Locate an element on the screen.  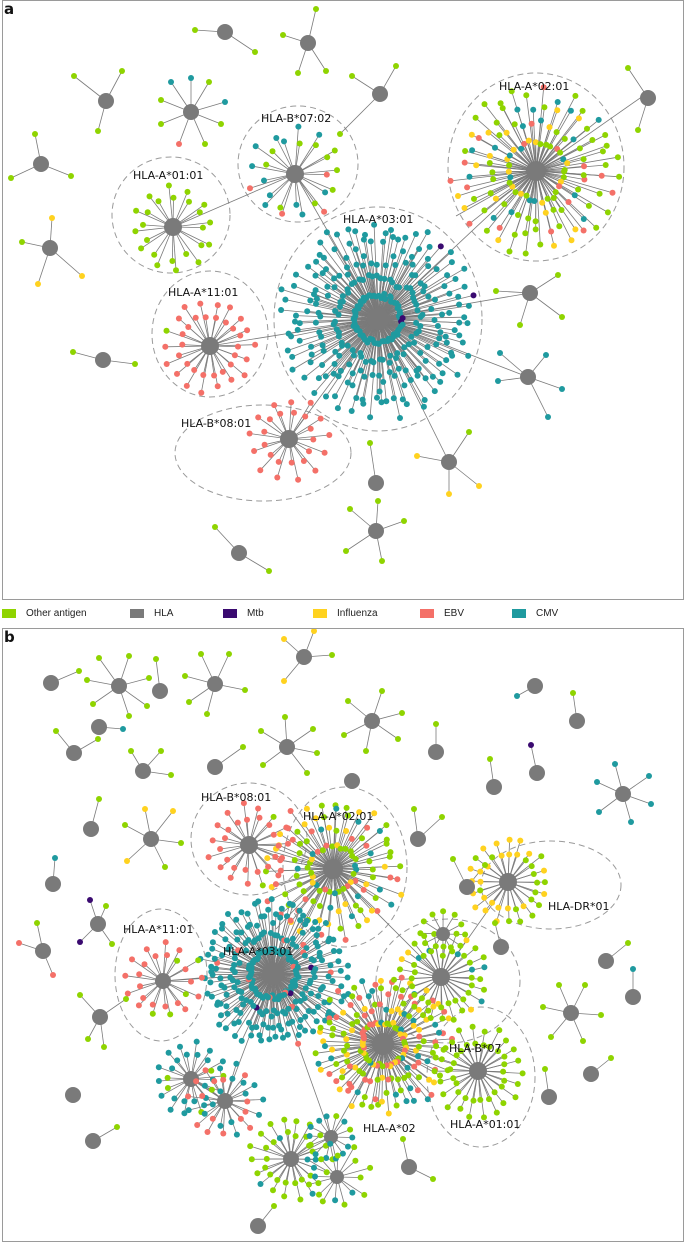
legend-label-hla: HLA is located at coordinates (164, 613).